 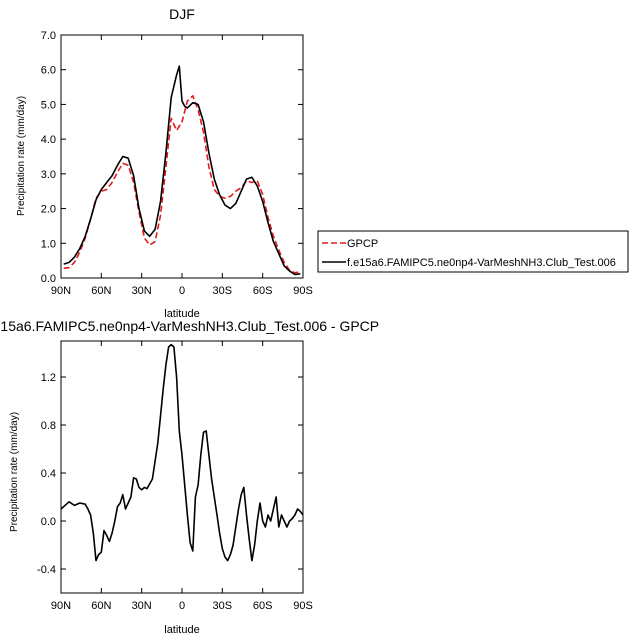 What do you see at coordinates (14, 472) in the screenshot?
I see `bottom-chart-ylabel: Precipitation rate (mm/day)` at bounding box center [14, 472].